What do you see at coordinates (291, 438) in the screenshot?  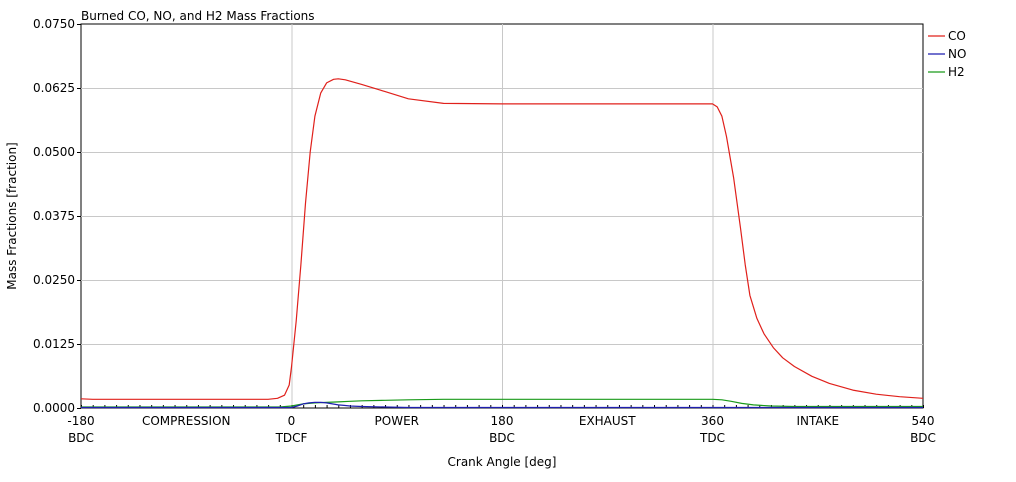 I see `x-tick-sublabel: TDCF` at bounding box center [291, 438].